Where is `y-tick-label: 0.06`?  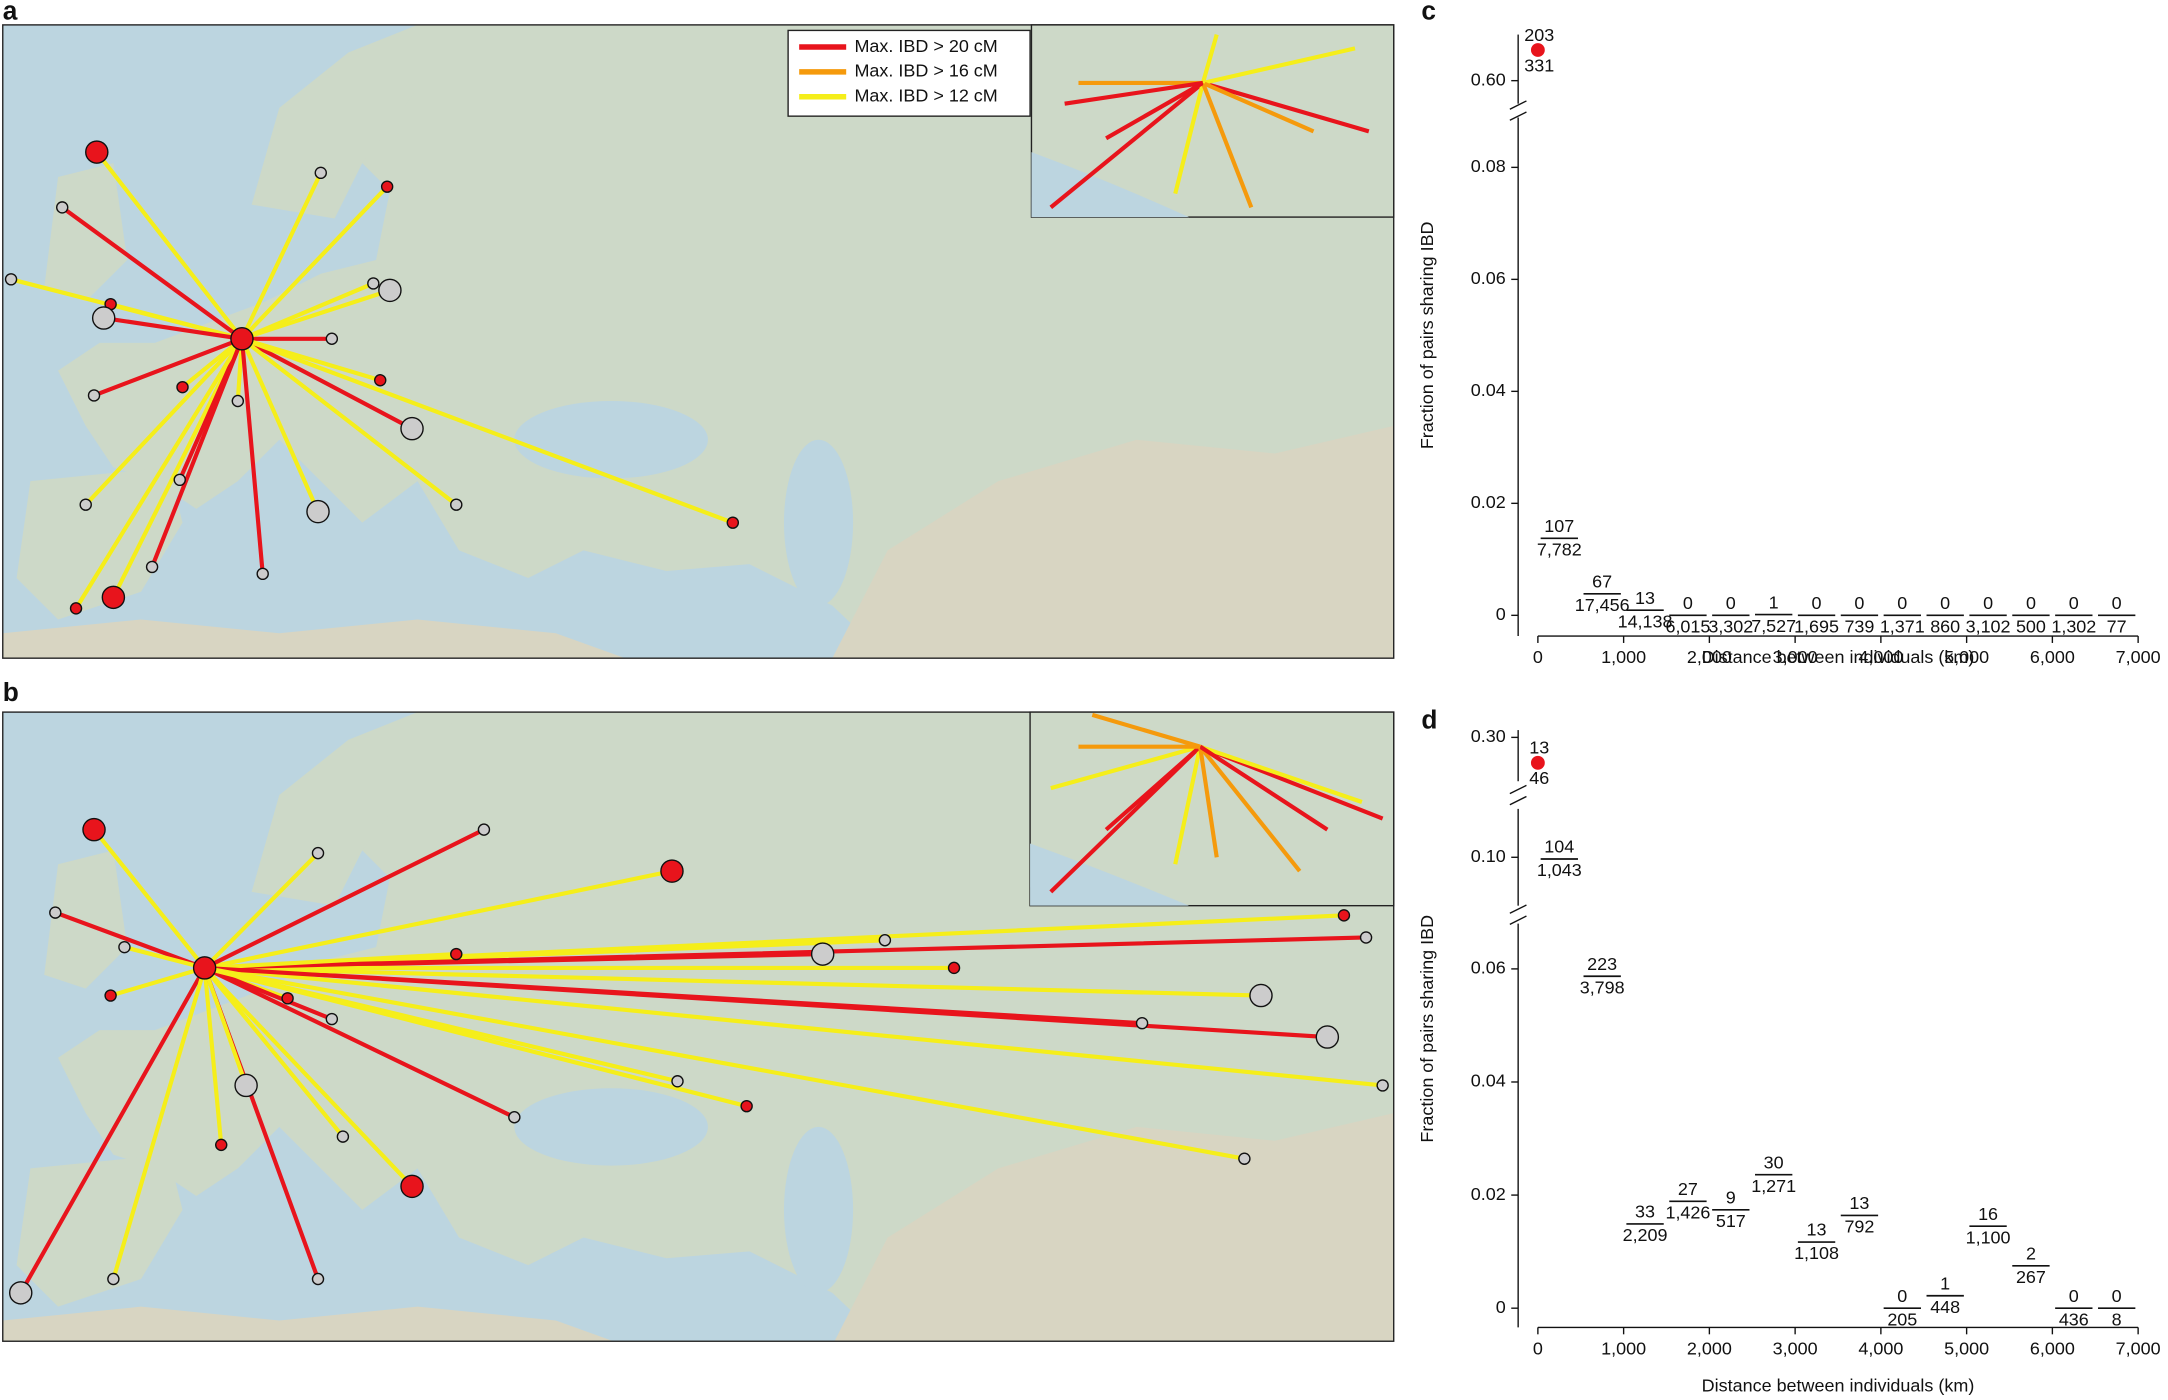 y-tick-label: 0.06 is located at coordinates (1488, 968).